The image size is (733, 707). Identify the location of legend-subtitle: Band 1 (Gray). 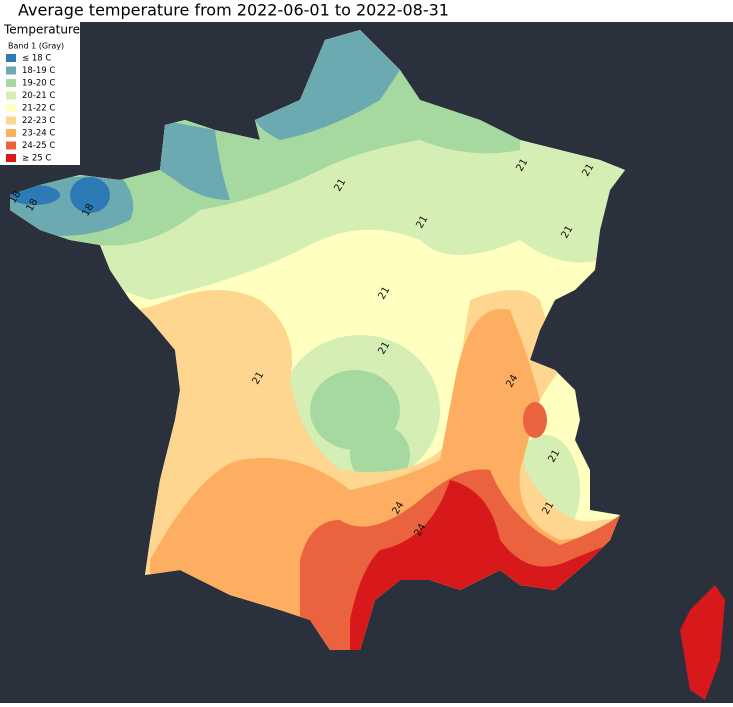
(36, 46).